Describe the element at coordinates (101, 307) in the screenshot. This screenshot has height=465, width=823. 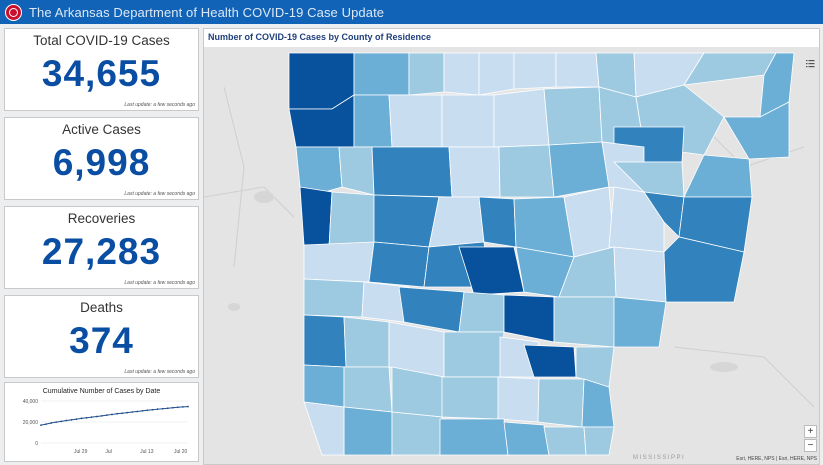
I see `card-title: Deaths` at that location.